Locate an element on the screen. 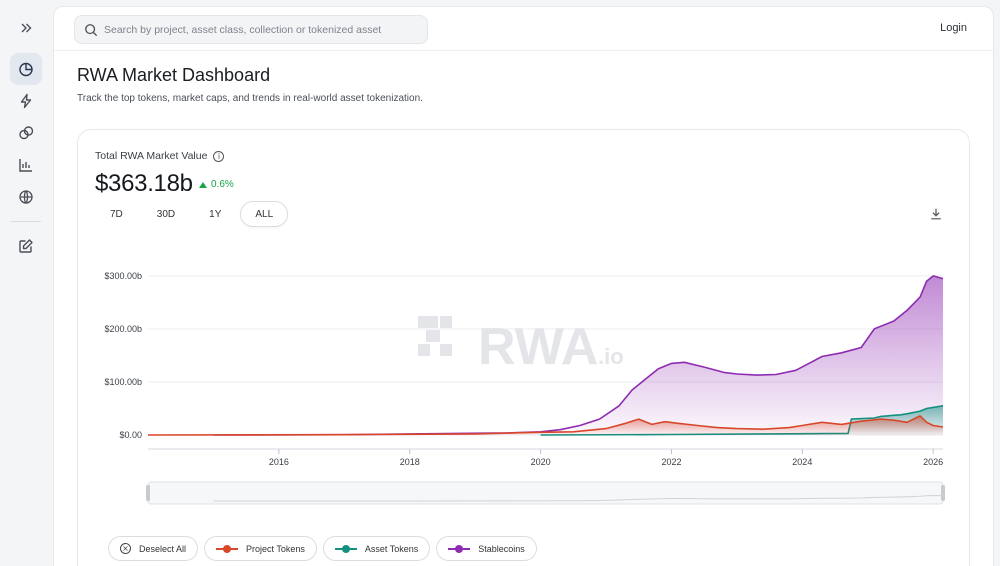  sidebar-item-submit is located at coordinates (26, 246).